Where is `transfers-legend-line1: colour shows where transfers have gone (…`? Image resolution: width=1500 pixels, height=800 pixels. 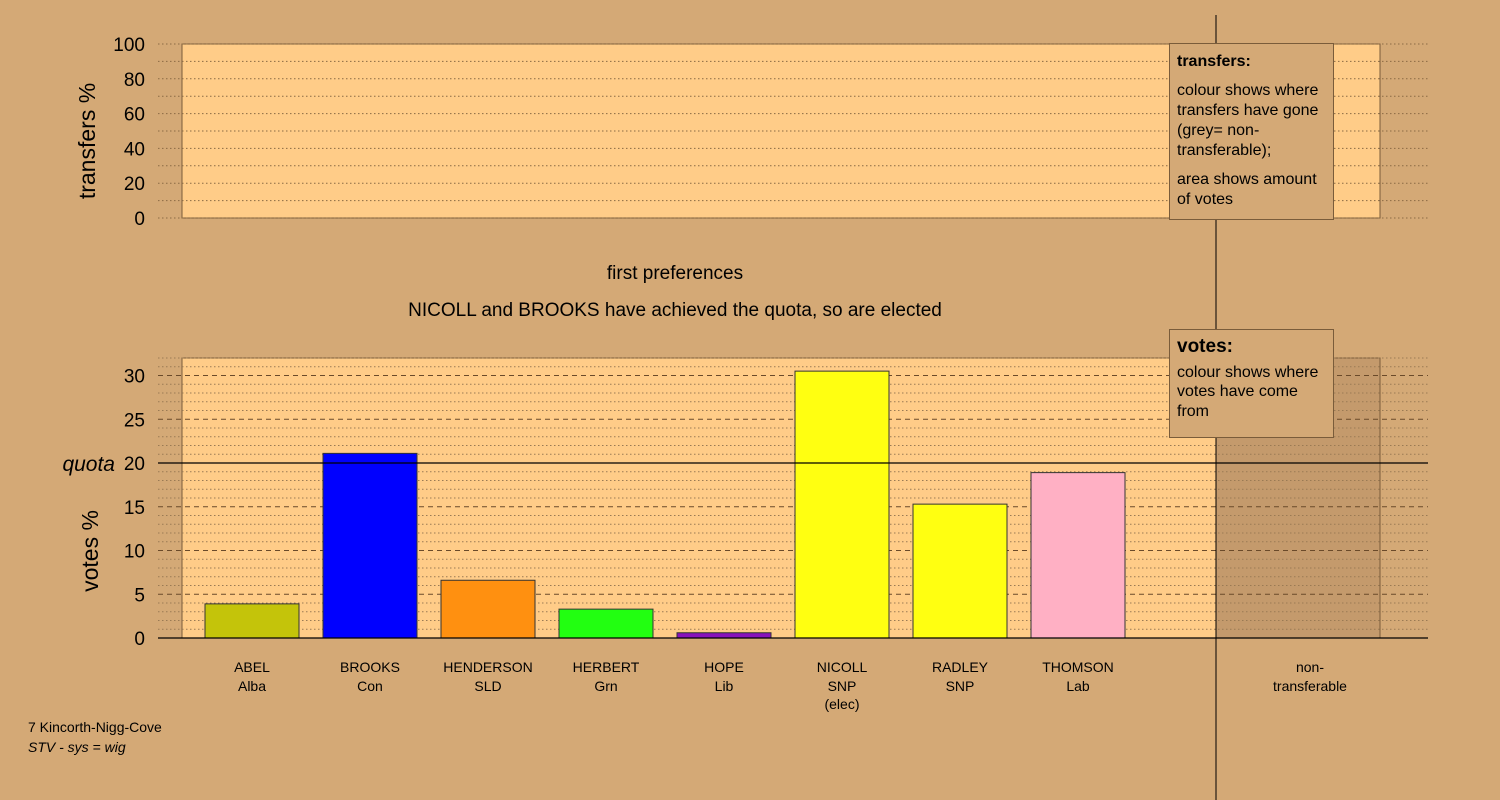
transfers-legend-line1: colour shows where transfers have gone (… is located at coordinates (1248, 120).